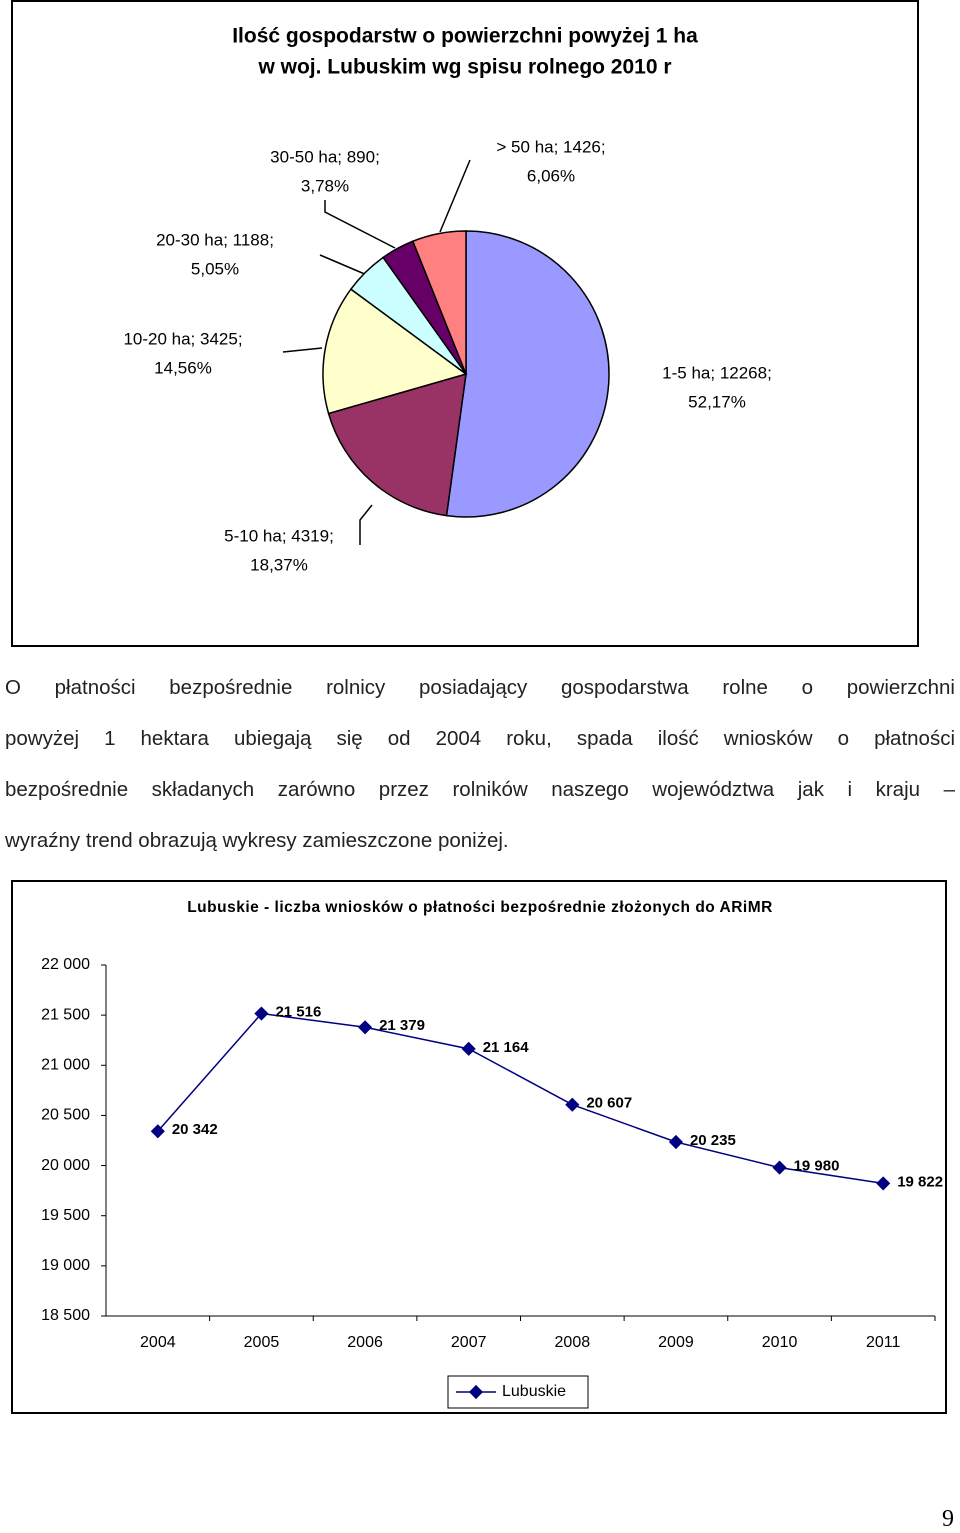  What do you see at coordinates (676, 1342) in the screenshot?
I see `x-tick-label: 2009` at bounding box center [676, 1342].